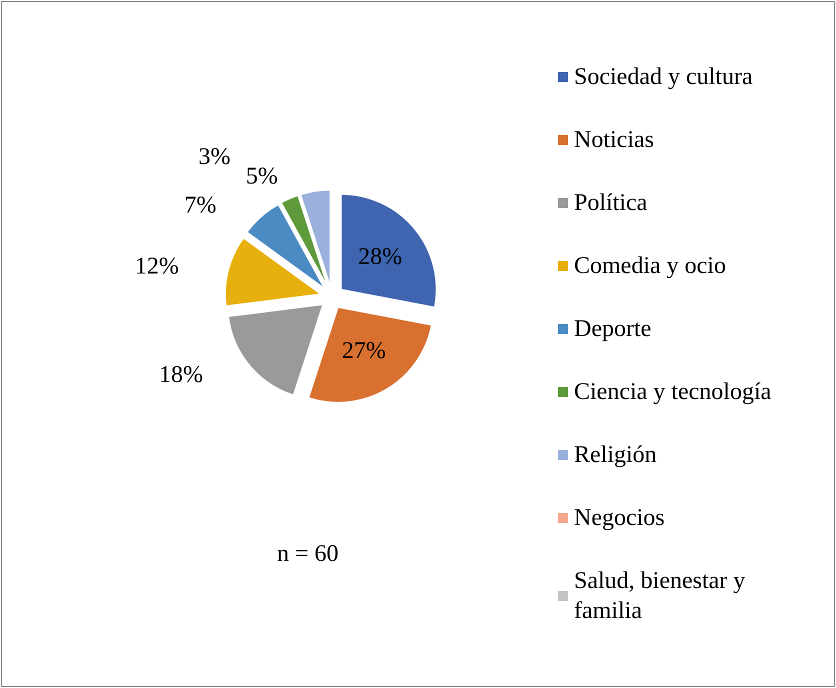 This screenshot has height=688, width=836. I want to click on legend-label: Deporte, so click(613, 329).